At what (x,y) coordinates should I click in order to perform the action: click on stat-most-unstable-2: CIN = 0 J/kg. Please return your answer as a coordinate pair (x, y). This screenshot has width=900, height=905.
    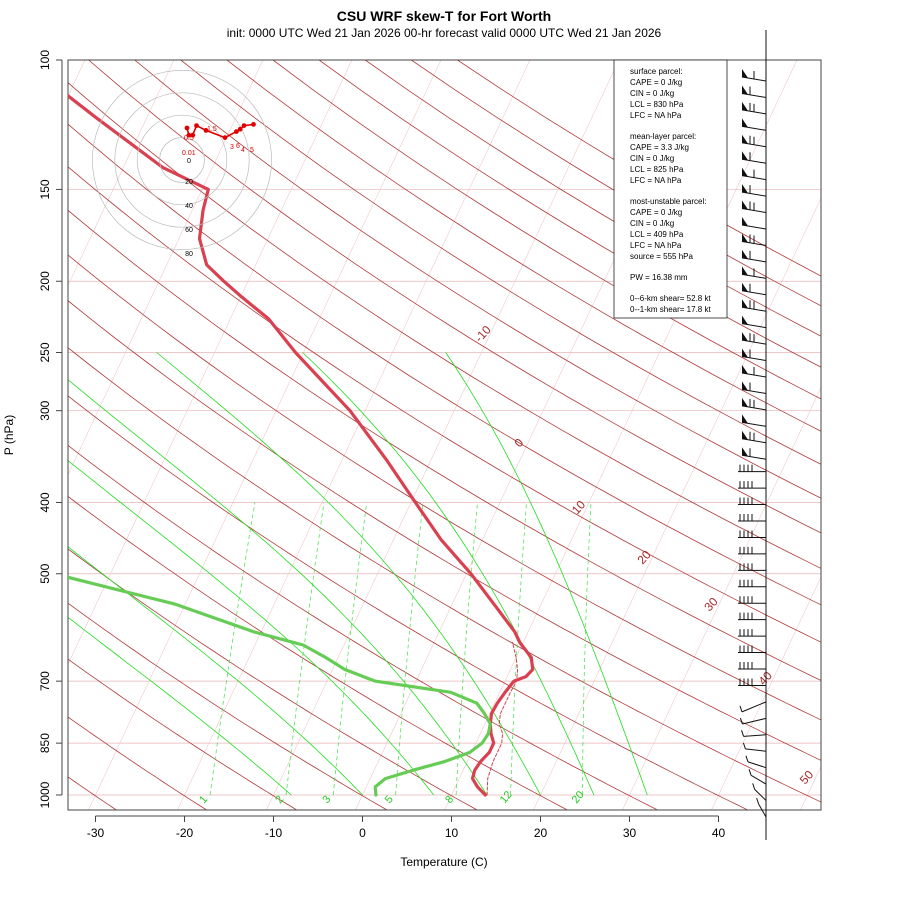
    Looking at the image, I should click on (652, 223).